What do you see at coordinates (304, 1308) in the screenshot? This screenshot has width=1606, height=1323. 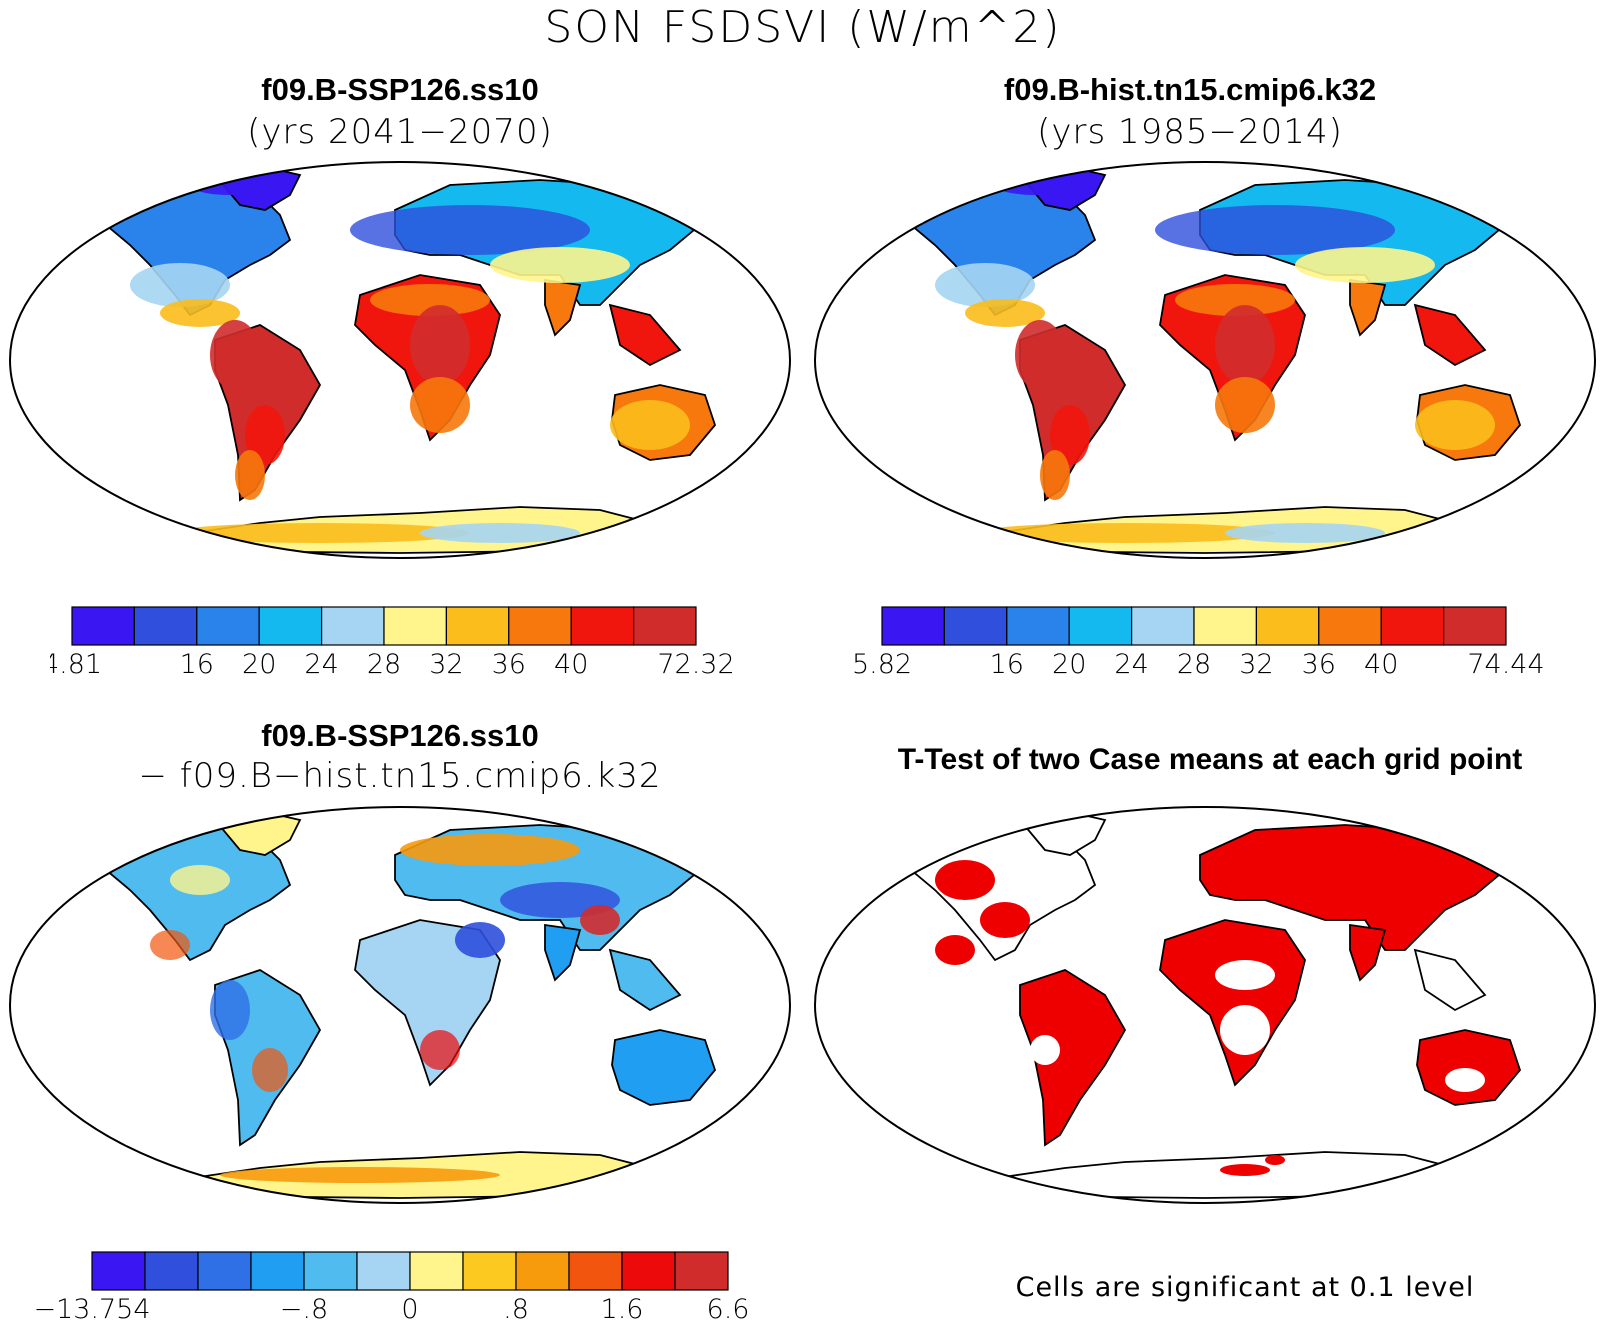 I see `colorbar-tick-label: −.8` at bounding box center [304, 1308].